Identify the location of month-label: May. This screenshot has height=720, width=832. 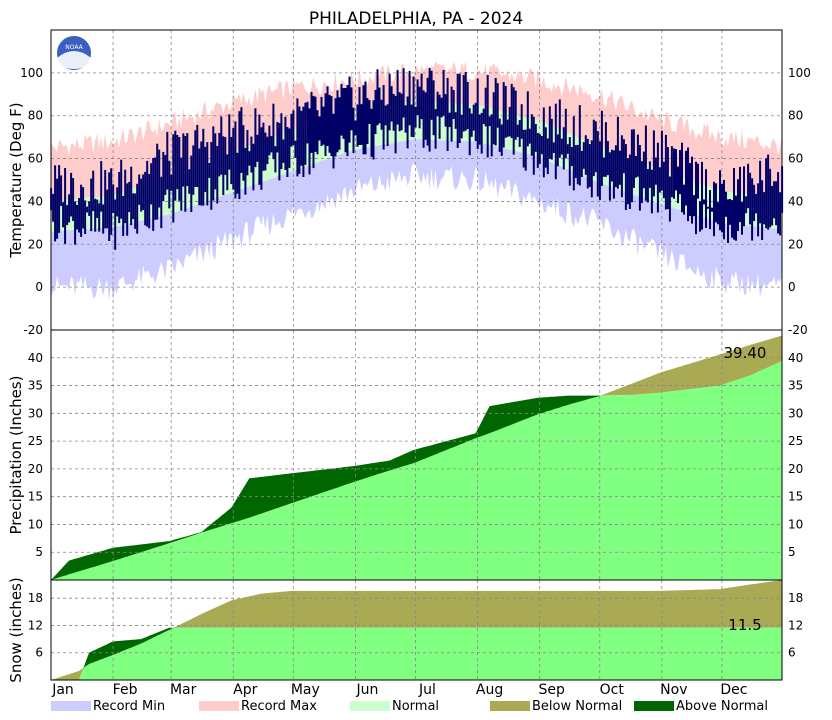
(305, 690).